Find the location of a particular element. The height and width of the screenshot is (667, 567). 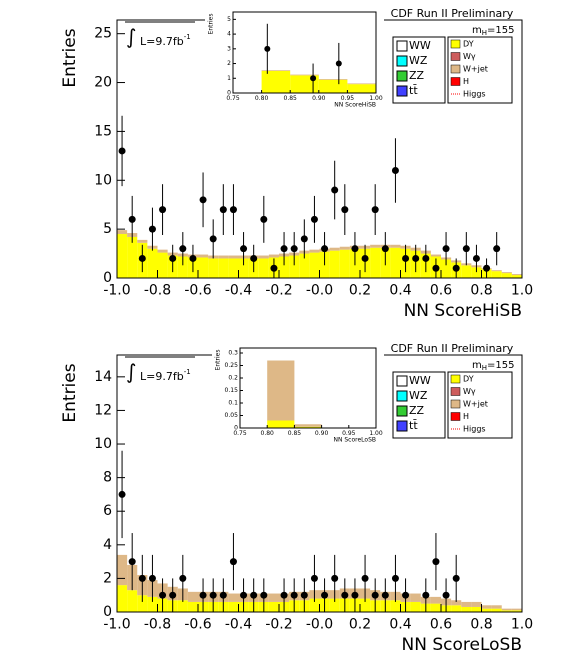

x-tick-label: 0.80 is located at coordinates (268, 433).